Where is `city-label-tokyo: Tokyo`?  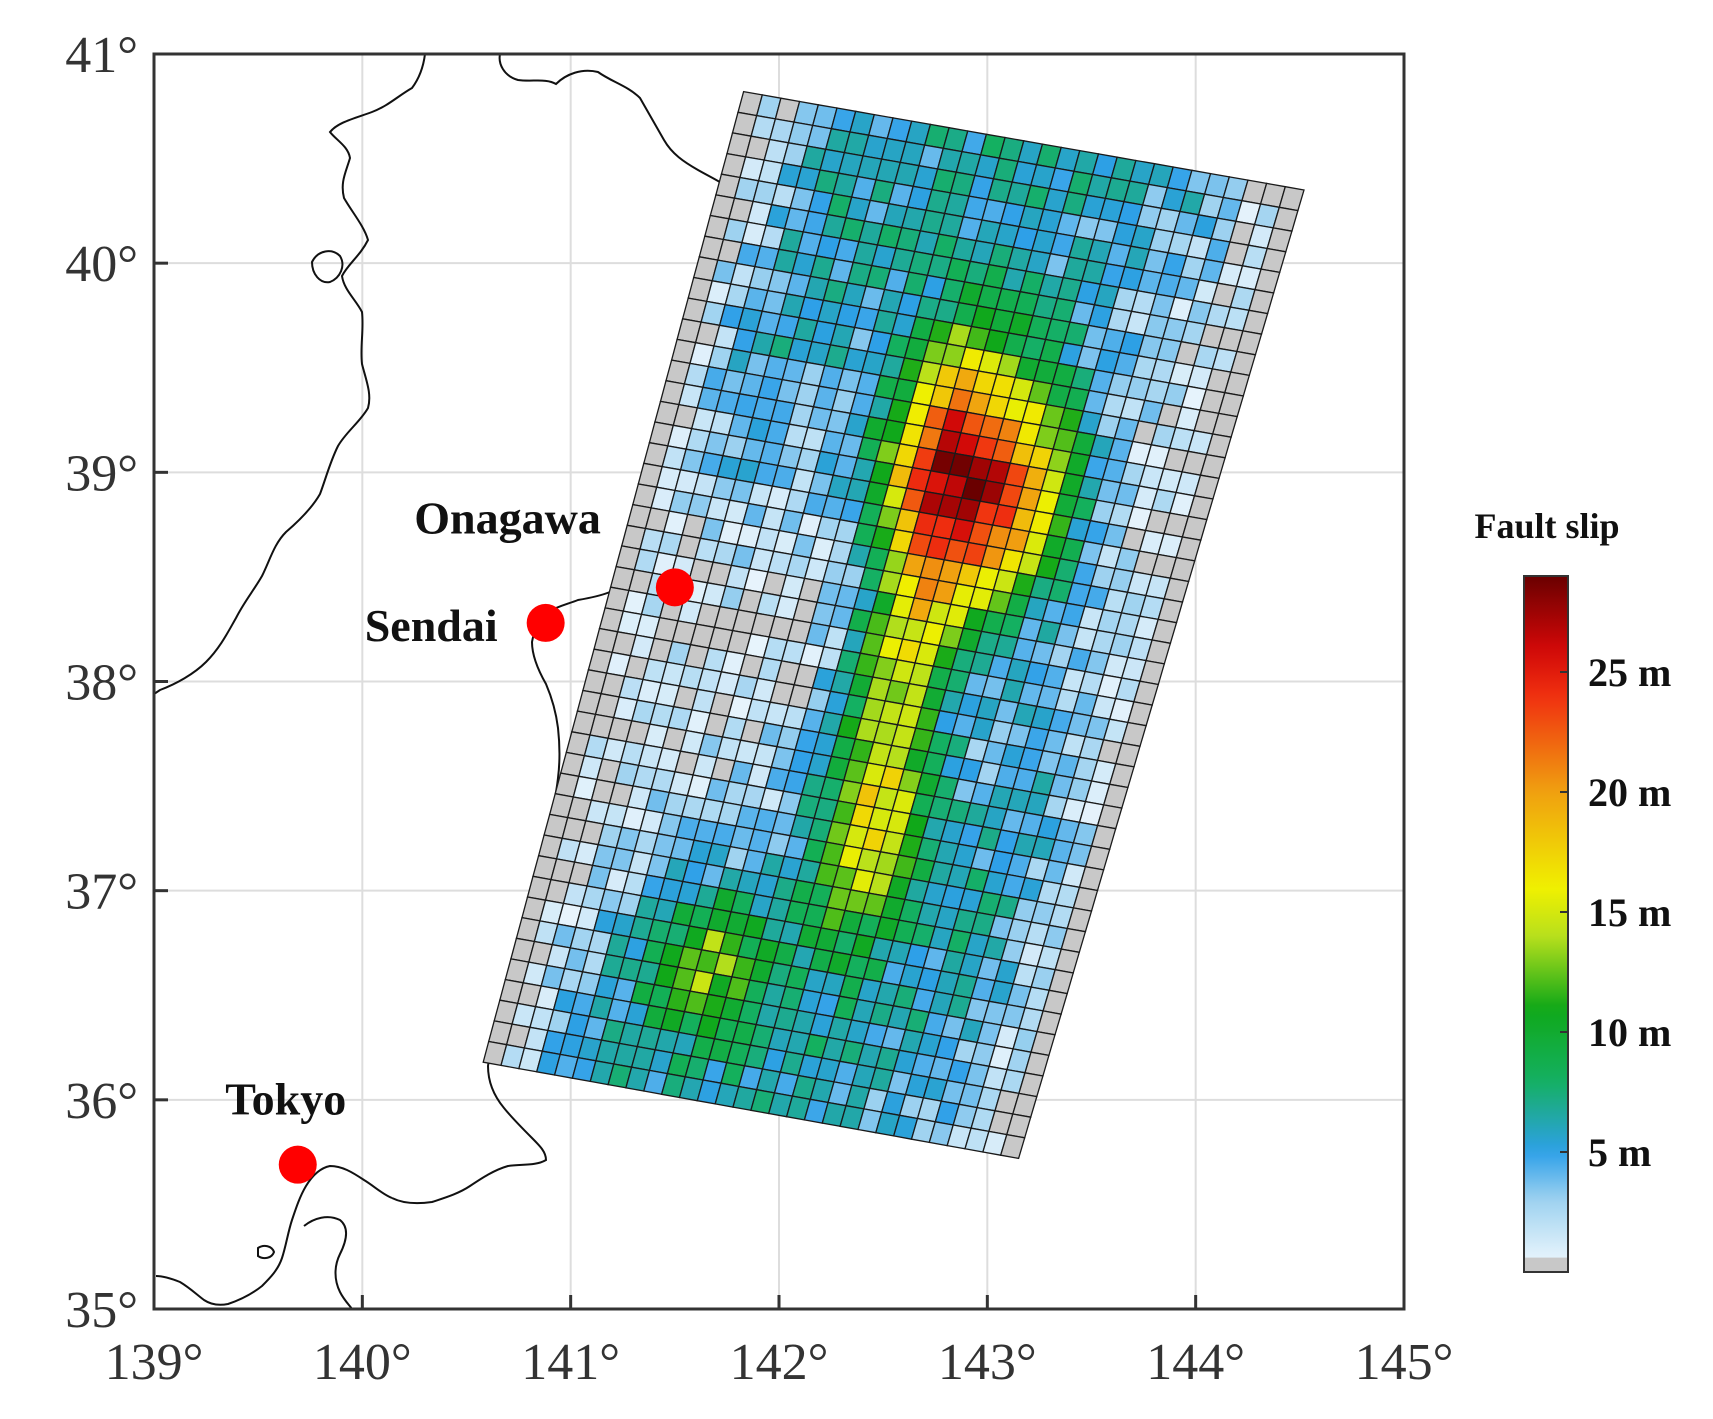
city-label-tokyo: Tokyo is located at coordinates (285, 1099).